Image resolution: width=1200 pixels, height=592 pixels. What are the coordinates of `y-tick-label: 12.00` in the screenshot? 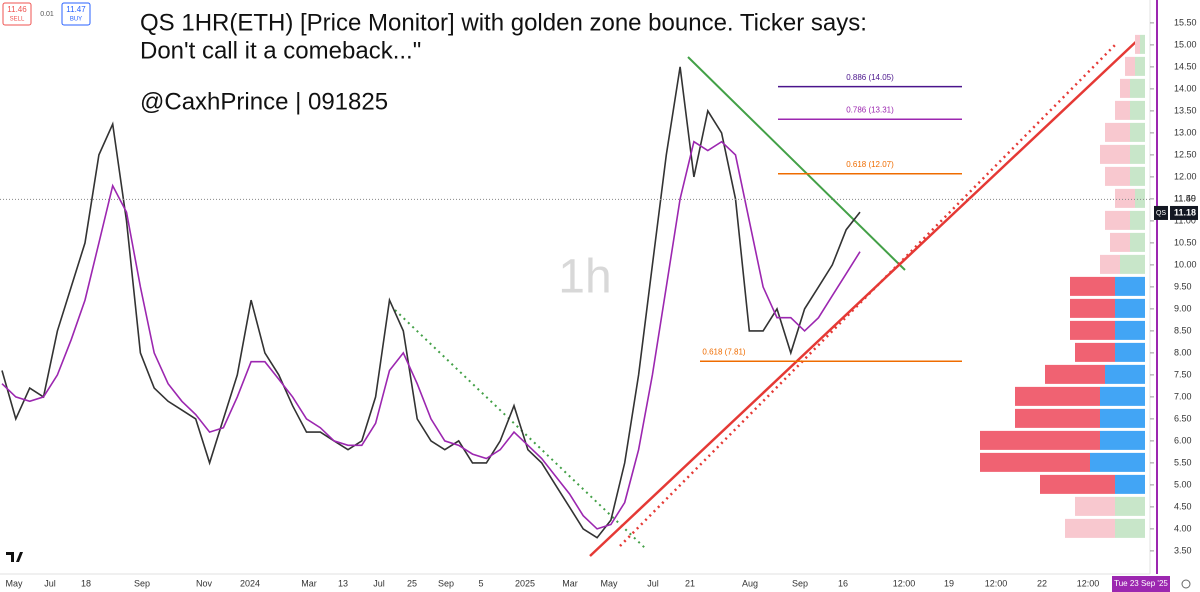 It's located at (1185, 176).